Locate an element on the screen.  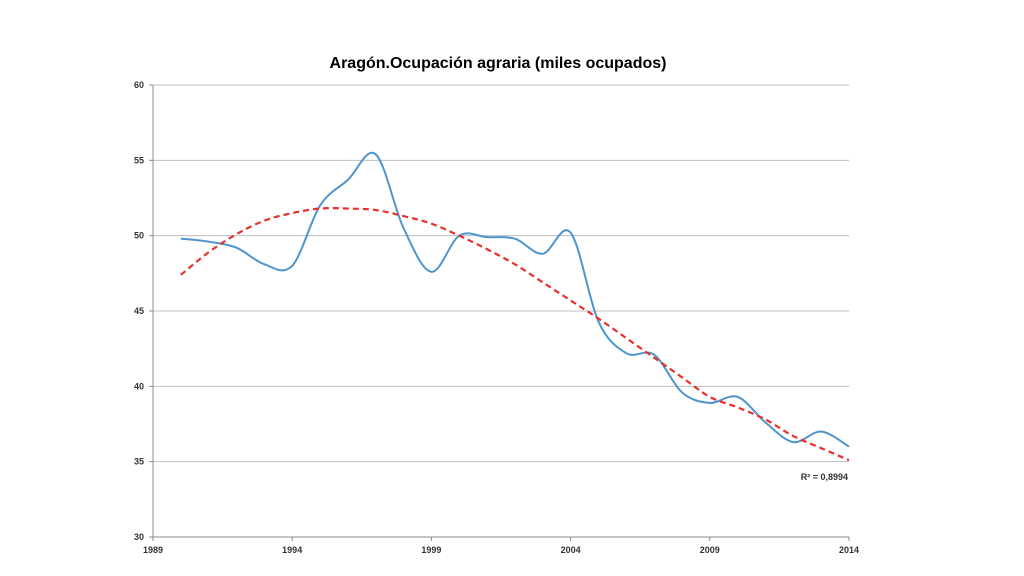
y-tick-label: 50 is located at coordinates (139, 236).